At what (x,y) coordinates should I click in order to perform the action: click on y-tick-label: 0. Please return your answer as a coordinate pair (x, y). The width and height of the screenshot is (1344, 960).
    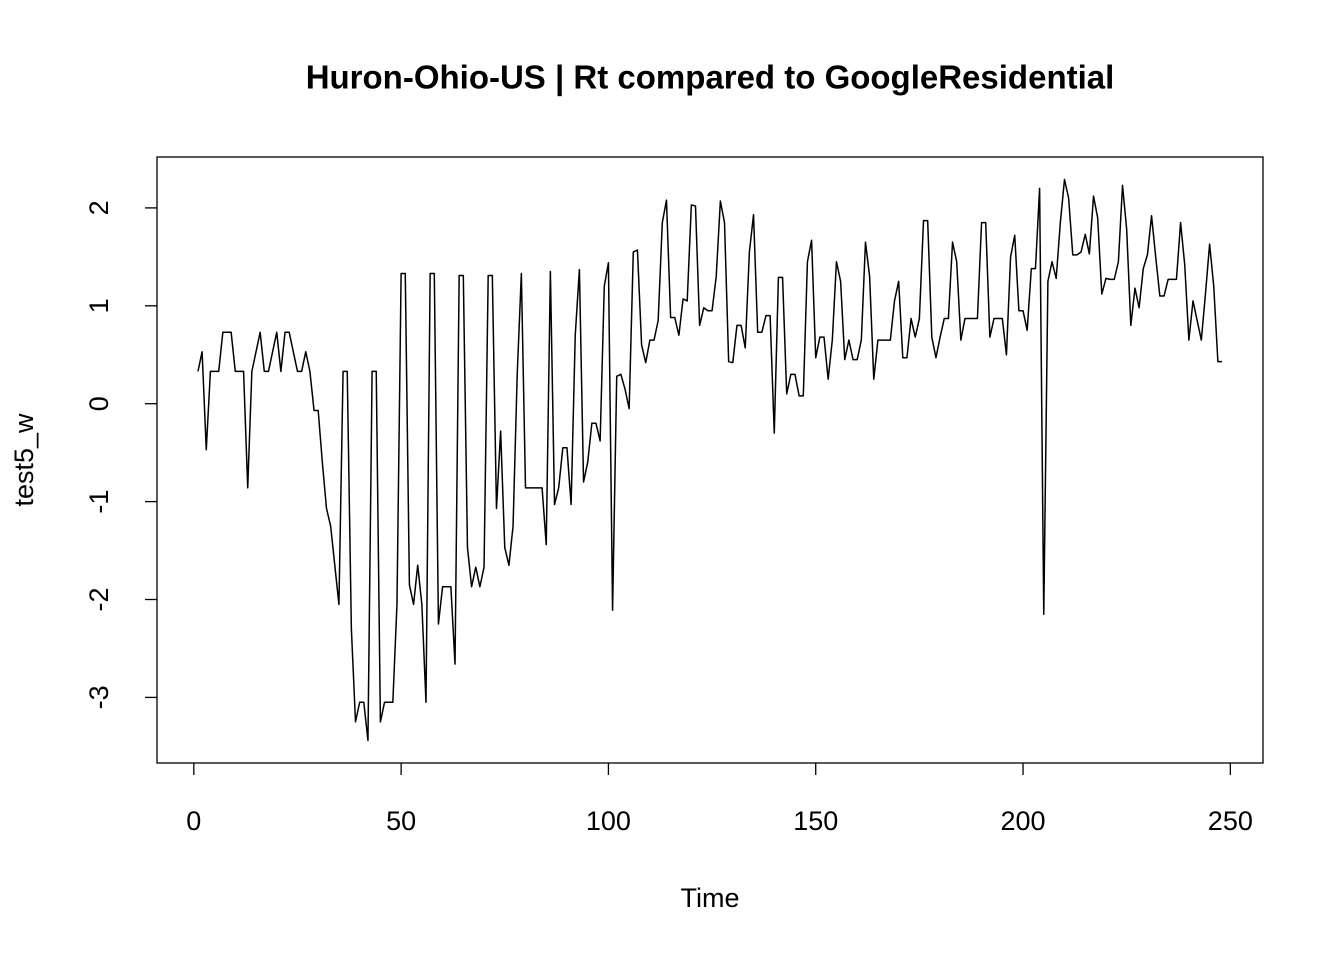
    Looking at the image, I should click on (99, 403).